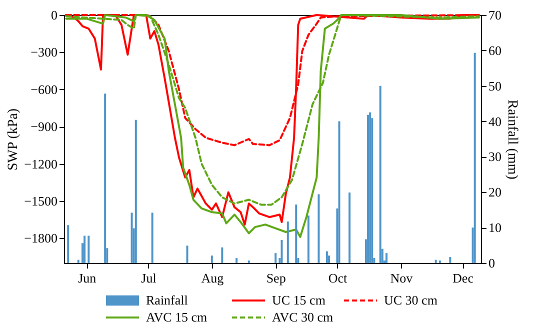  What do you see at coordinates (491, 263) in the screenshot?
I see `y2-tick-label: 0` at bounding box center [491, 263].